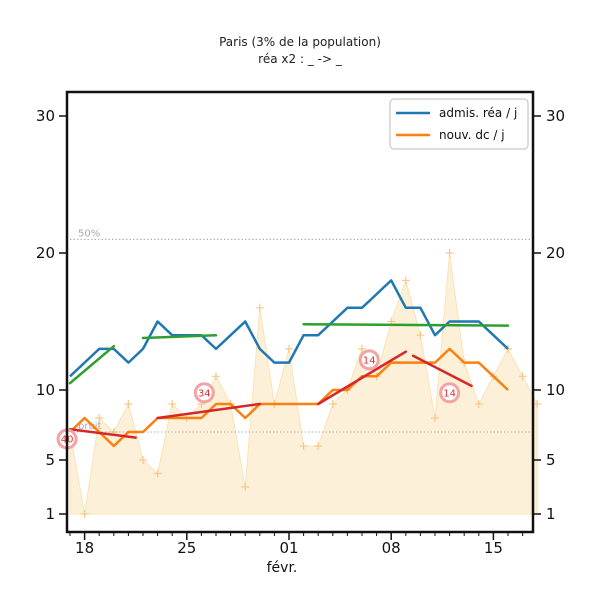  What do you see at coordinates (551, 460) in the screenshot?
I see `y-tick-label-right-5: 5` at bounding box center [551, 460].